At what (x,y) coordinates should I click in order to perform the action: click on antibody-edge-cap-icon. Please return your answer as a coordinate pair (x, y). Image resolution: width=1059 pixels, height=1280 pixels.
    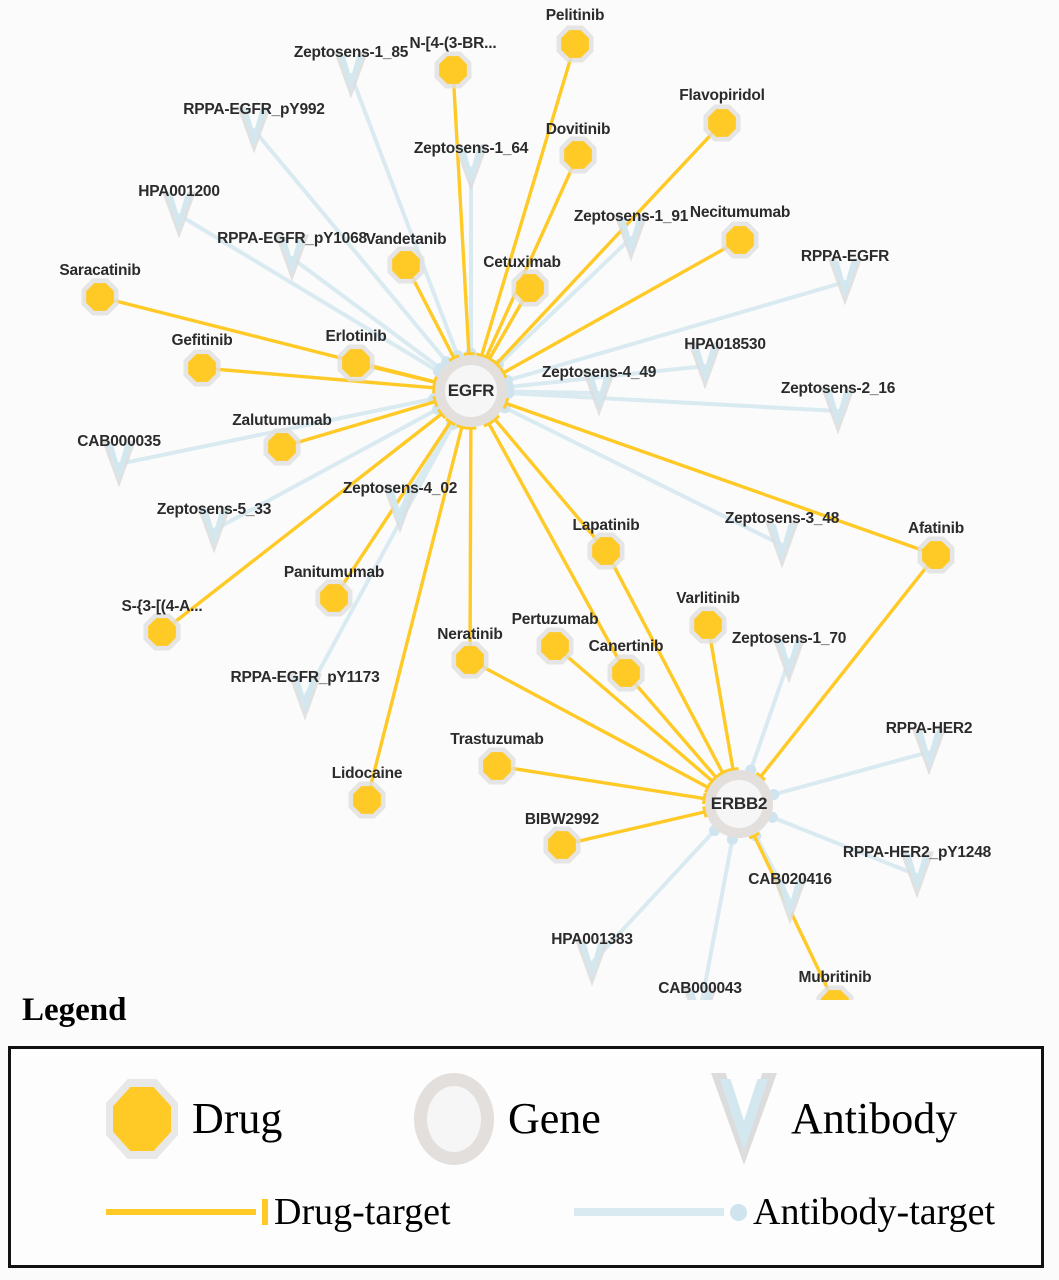
    Looking at the image, I should click on (738, 1212).